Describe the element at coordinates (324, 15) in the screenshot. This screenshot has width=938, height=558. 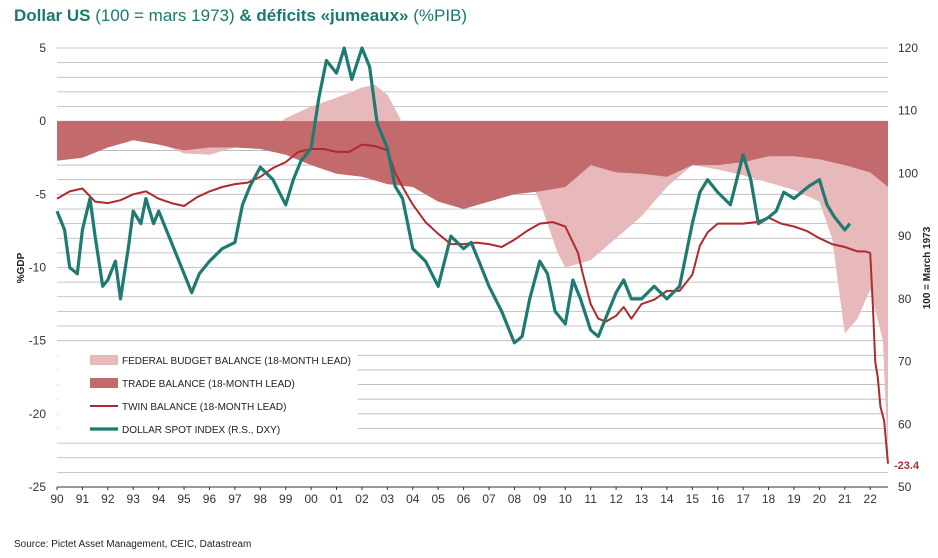
I see `title-bold-2: & déficits «jumeaux»` at that location.